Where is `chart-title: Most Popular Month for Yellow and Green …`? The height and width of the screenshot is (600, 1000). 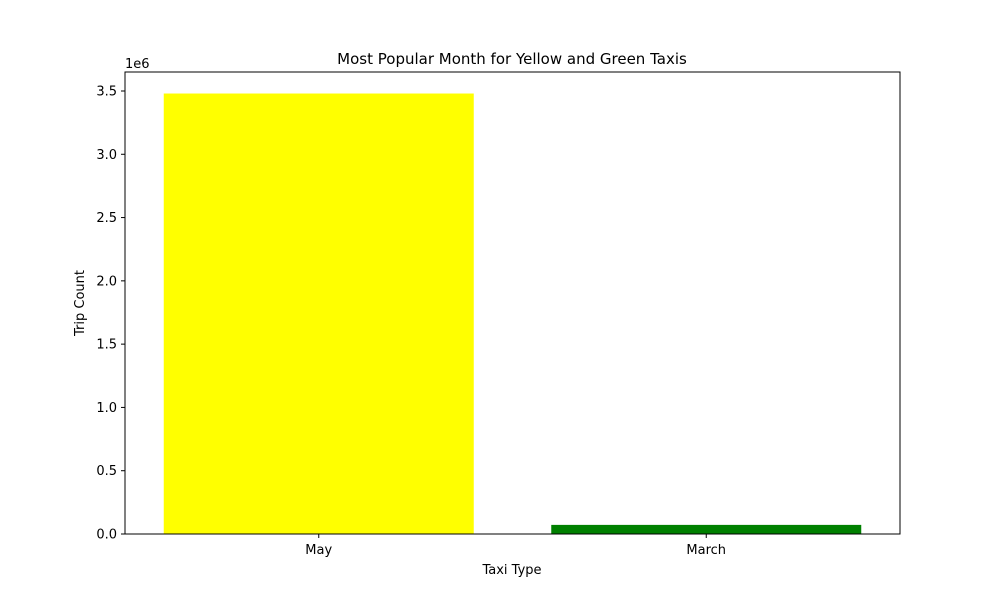
chart-title: Most Popular Month for Yellow and Green … is located at coordinates (512, 59).